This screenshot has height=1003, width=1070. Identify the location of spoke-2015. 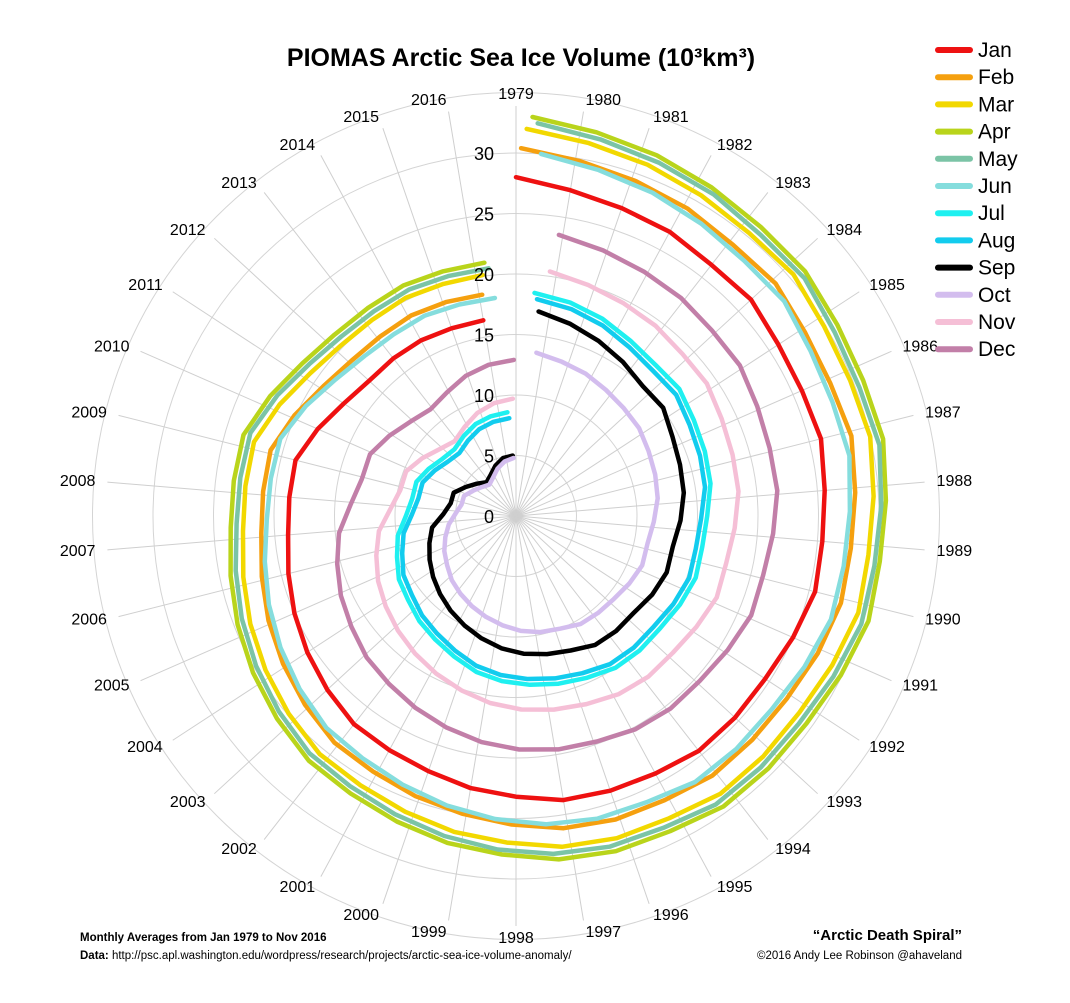
(449, 322).